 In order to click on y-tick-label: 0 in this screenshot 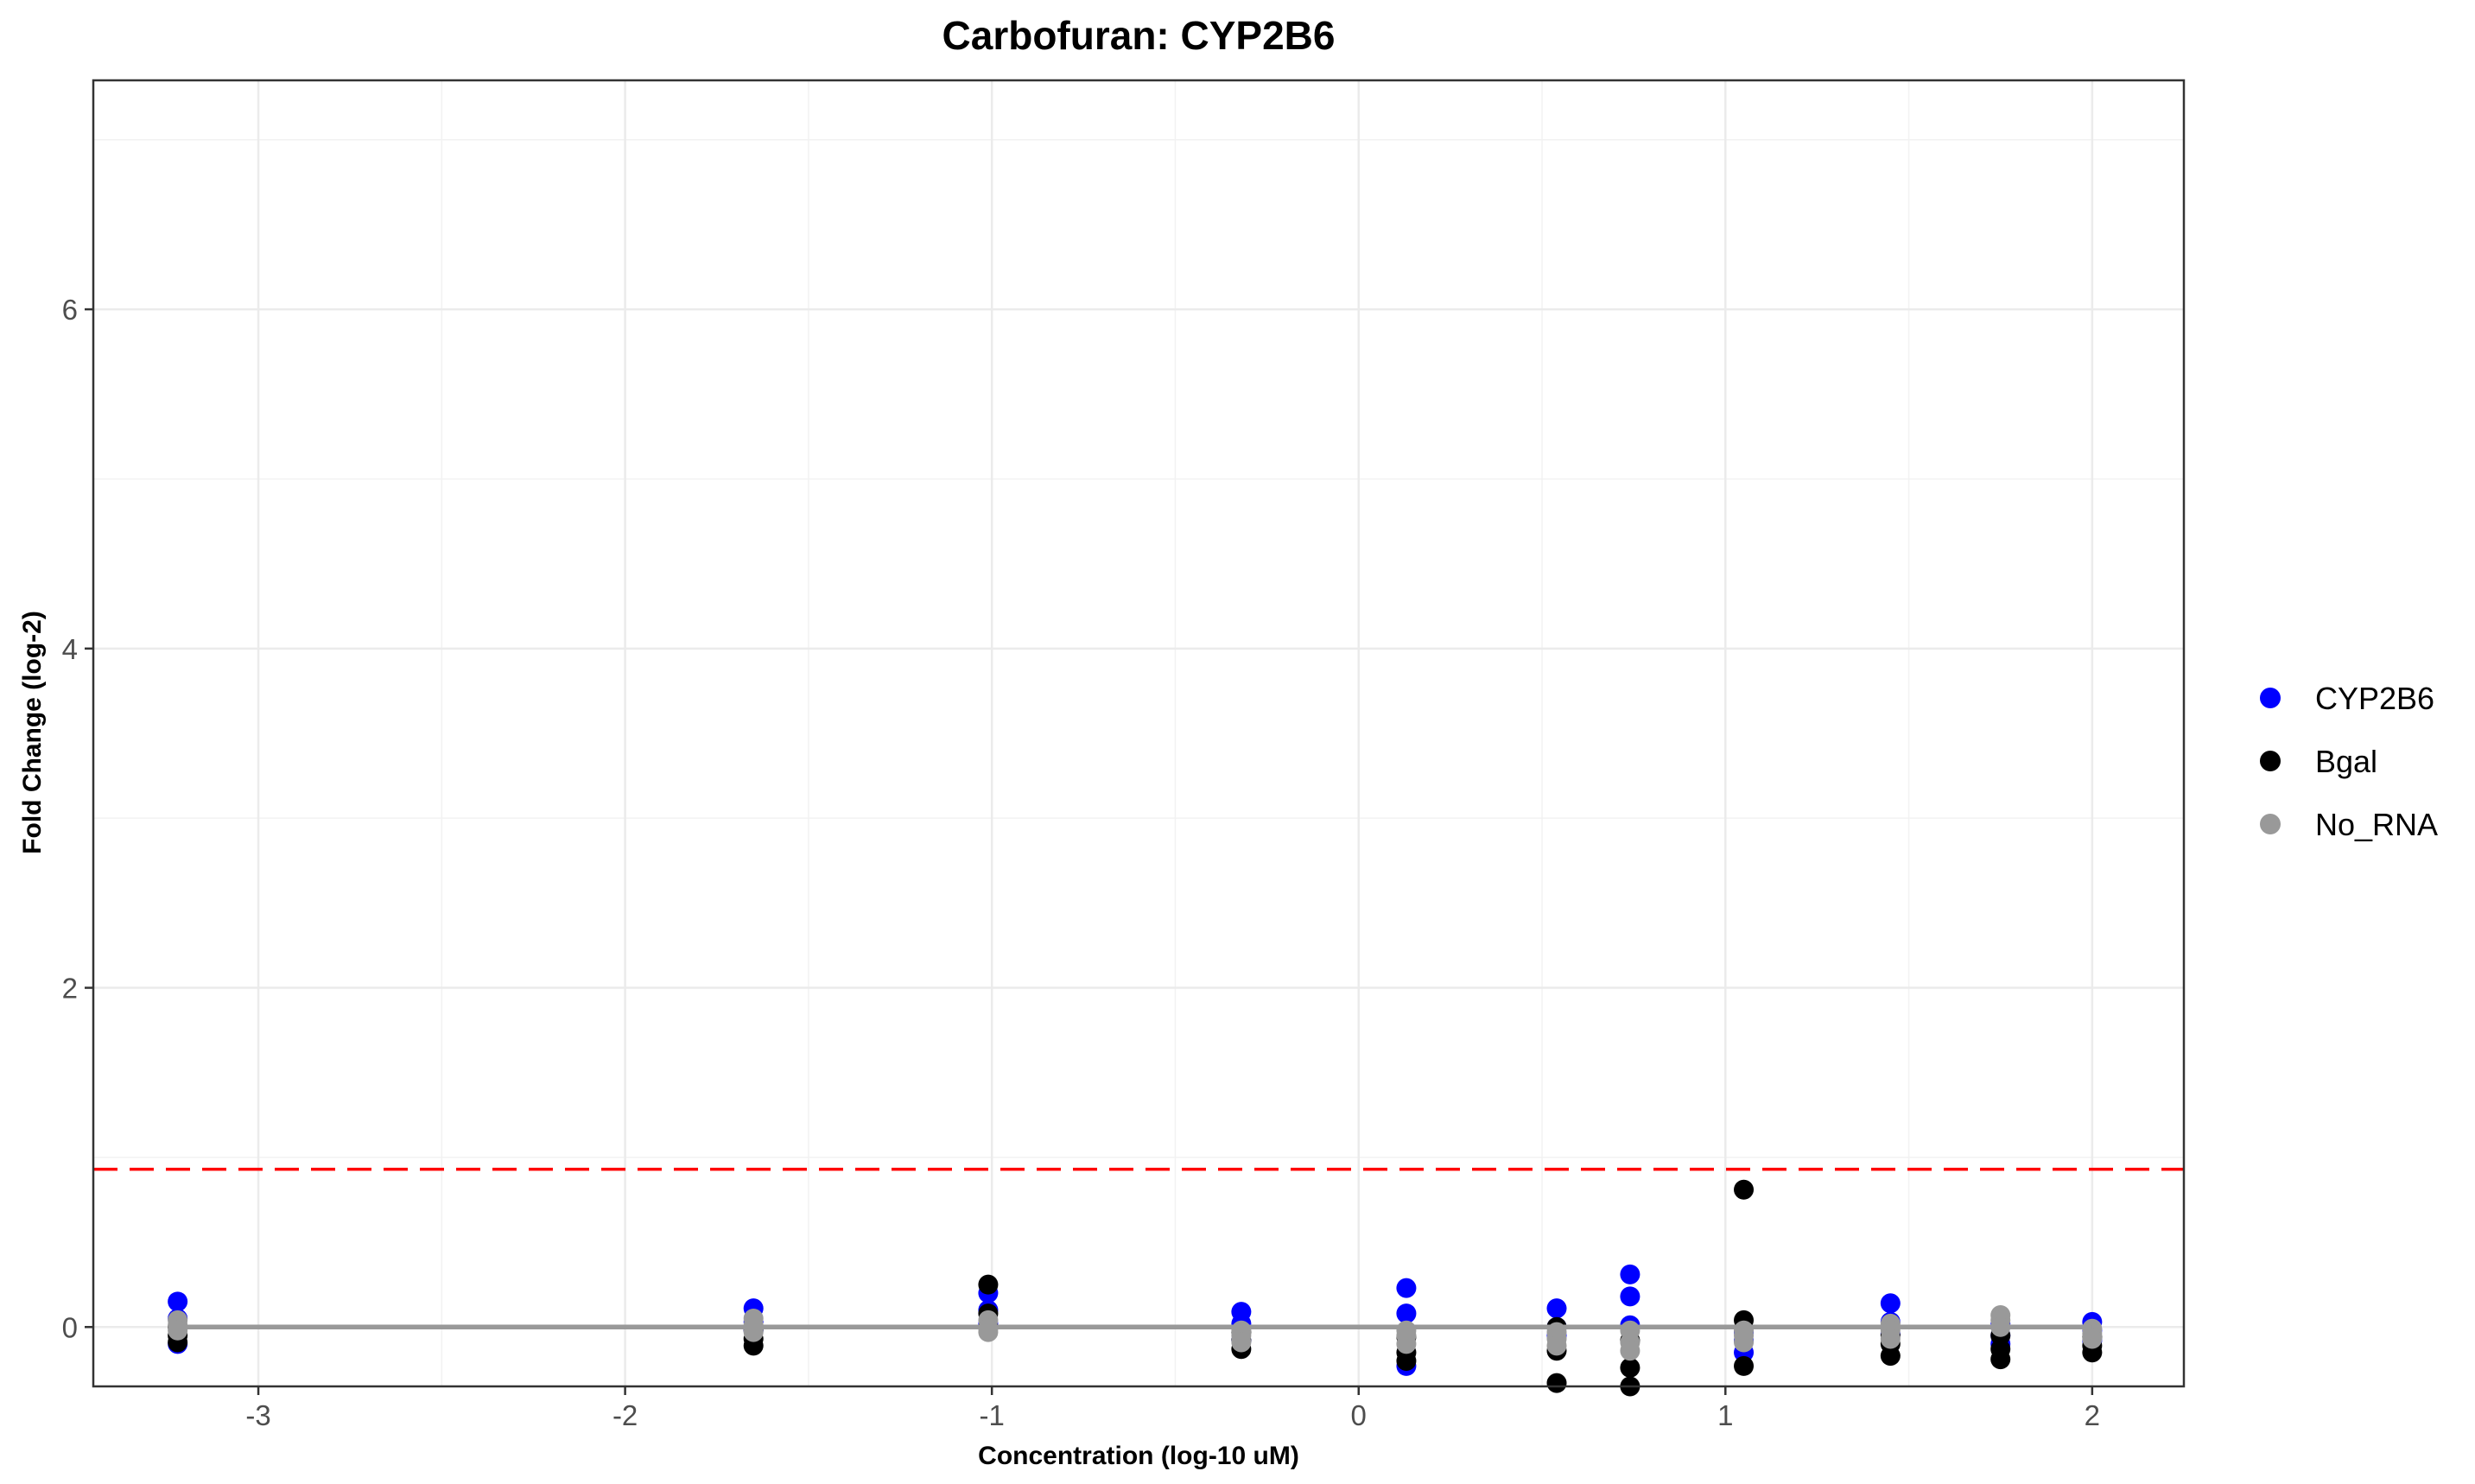, I will do `click(70, 1327)`.